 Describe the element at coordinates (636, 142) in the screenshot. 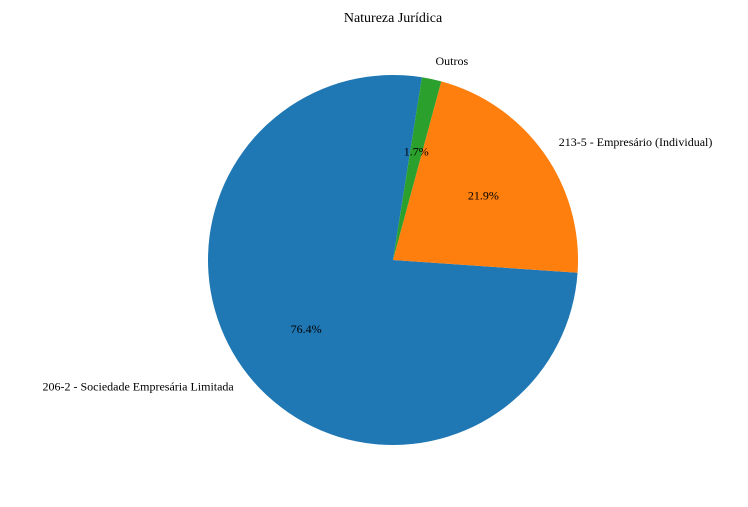

I see `pie-slice-label-1: 213-5 - Empresário (Individual)` at that location.